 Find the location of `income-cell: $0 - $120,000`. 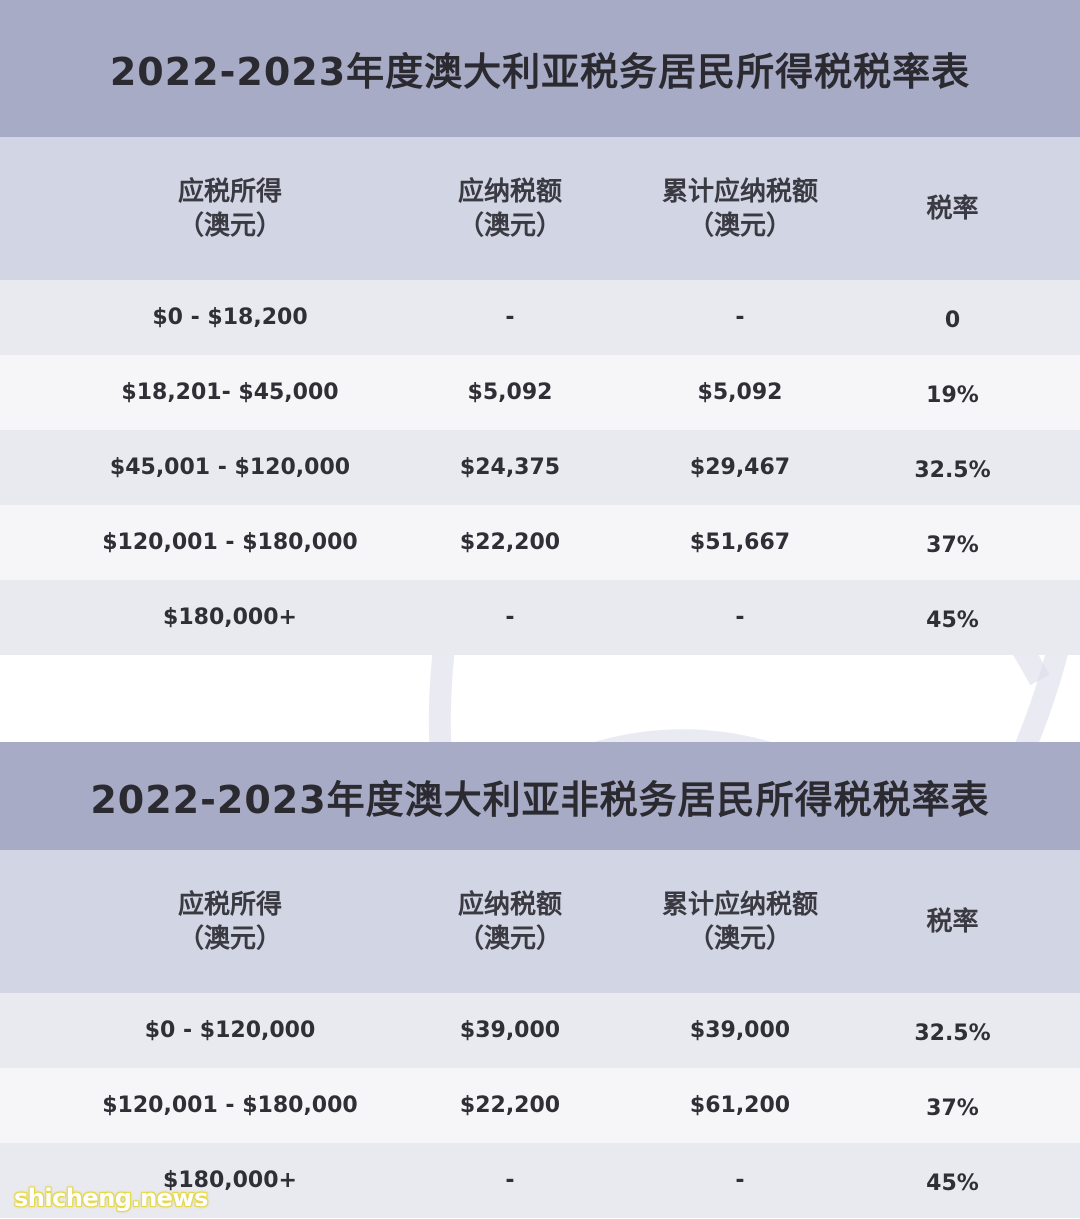

income-cell: $0 - $120,000 is located at coordinates (230, 1030).